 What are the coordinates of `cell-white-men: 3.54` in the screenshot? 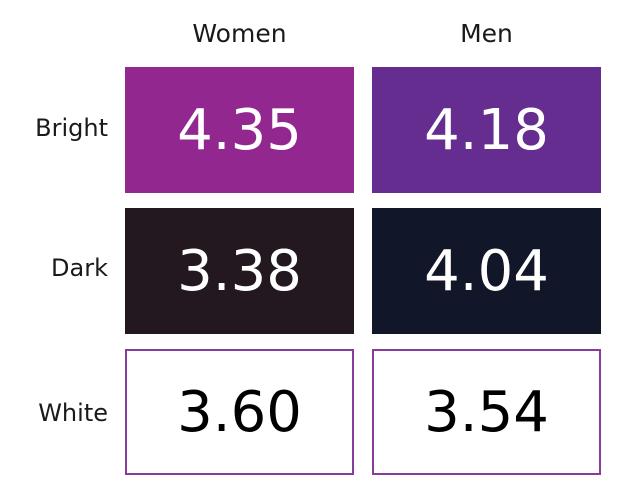 It's located at (486, 412).